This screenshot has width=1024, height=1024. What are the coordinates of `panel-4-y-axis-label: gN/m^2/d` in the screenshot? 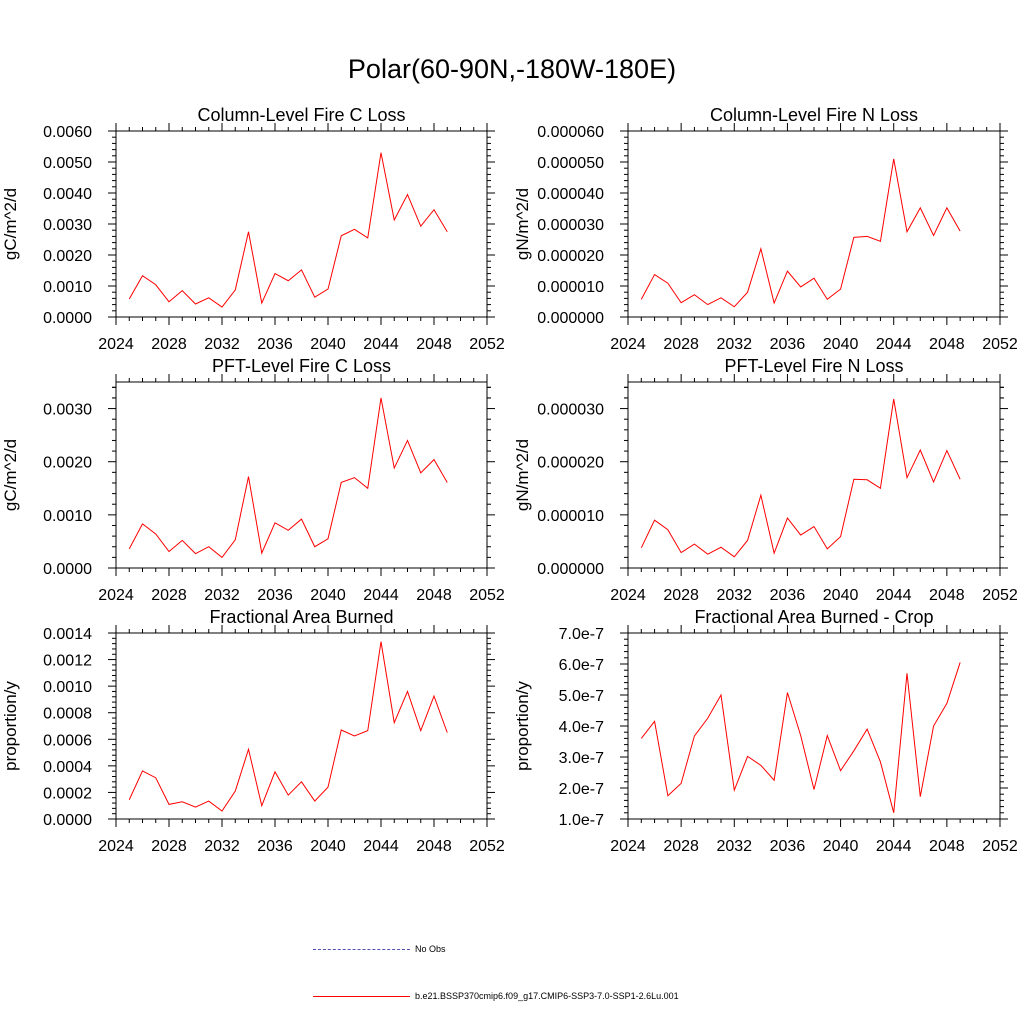 It's located at (522, 475).